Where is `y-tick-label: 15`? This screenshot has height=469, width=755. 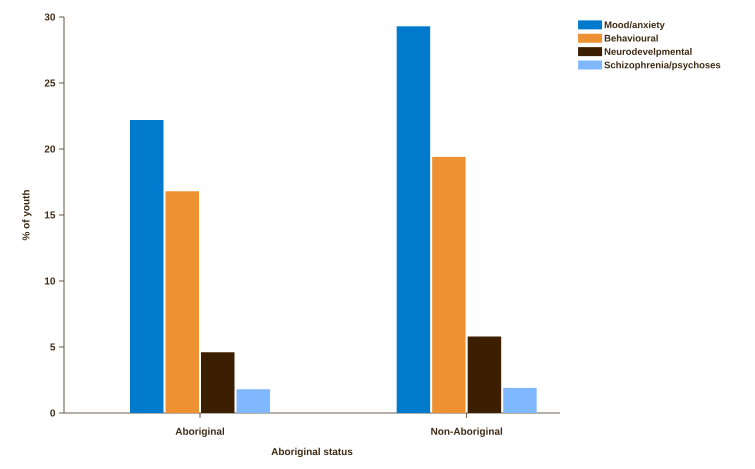 y-tick-label: 15 is located at coordinates (50, 215).